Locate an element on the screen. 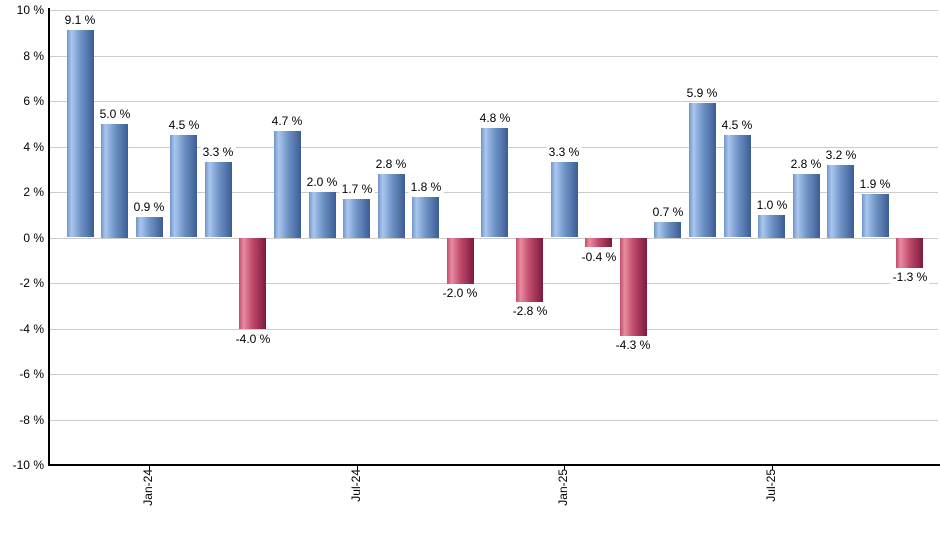  x-tick-label: Jul-25 is located at coordinates (771, 485).